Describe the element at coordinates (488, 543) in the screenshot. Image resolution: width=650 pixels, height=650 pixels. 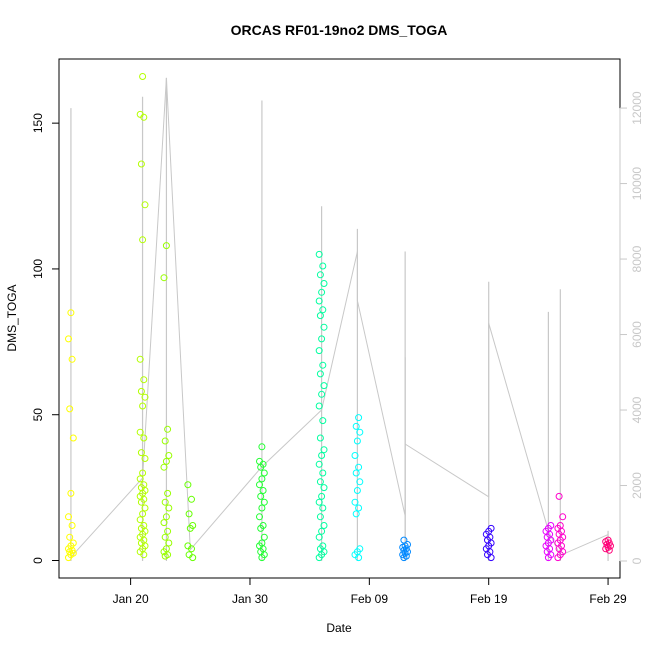
I see `series-RF09` at that location.